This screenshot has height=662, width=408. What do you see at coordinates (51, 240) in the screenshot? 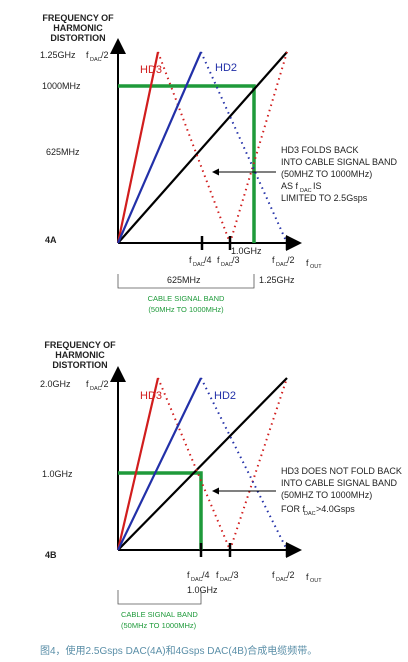
I see `figure-tag-4a: 4A` at bounding box center [51, 240].